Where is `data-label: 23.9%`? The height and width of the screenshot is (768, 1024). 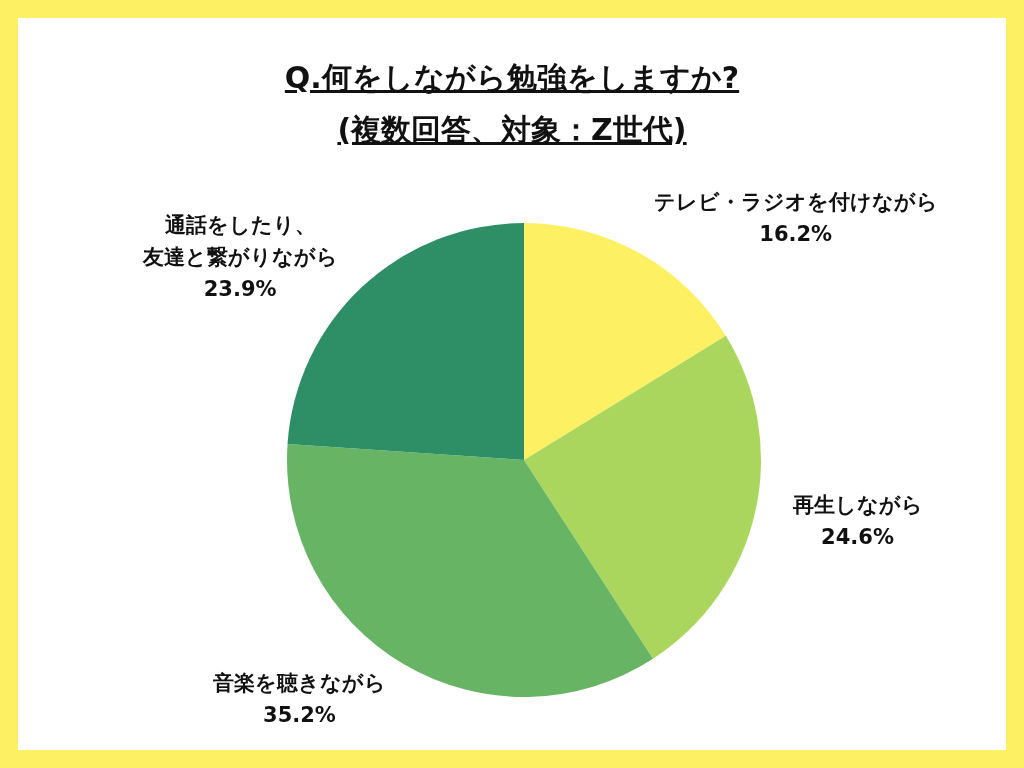
data-label: 23.9% is located at coordinates (240, 289).